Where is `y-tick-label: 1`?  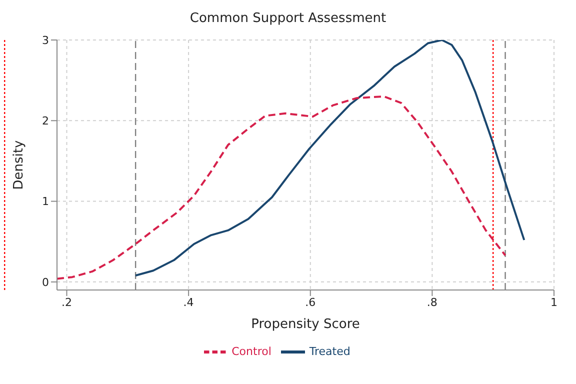 y-tick-label: 1 is located at coordinates (45, 201).